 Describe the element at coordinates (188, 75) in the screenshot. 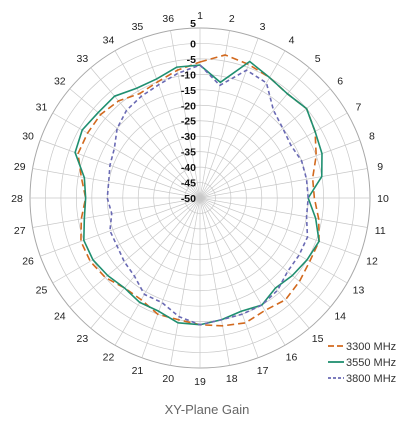

I see `radial-label: -10` at that location.